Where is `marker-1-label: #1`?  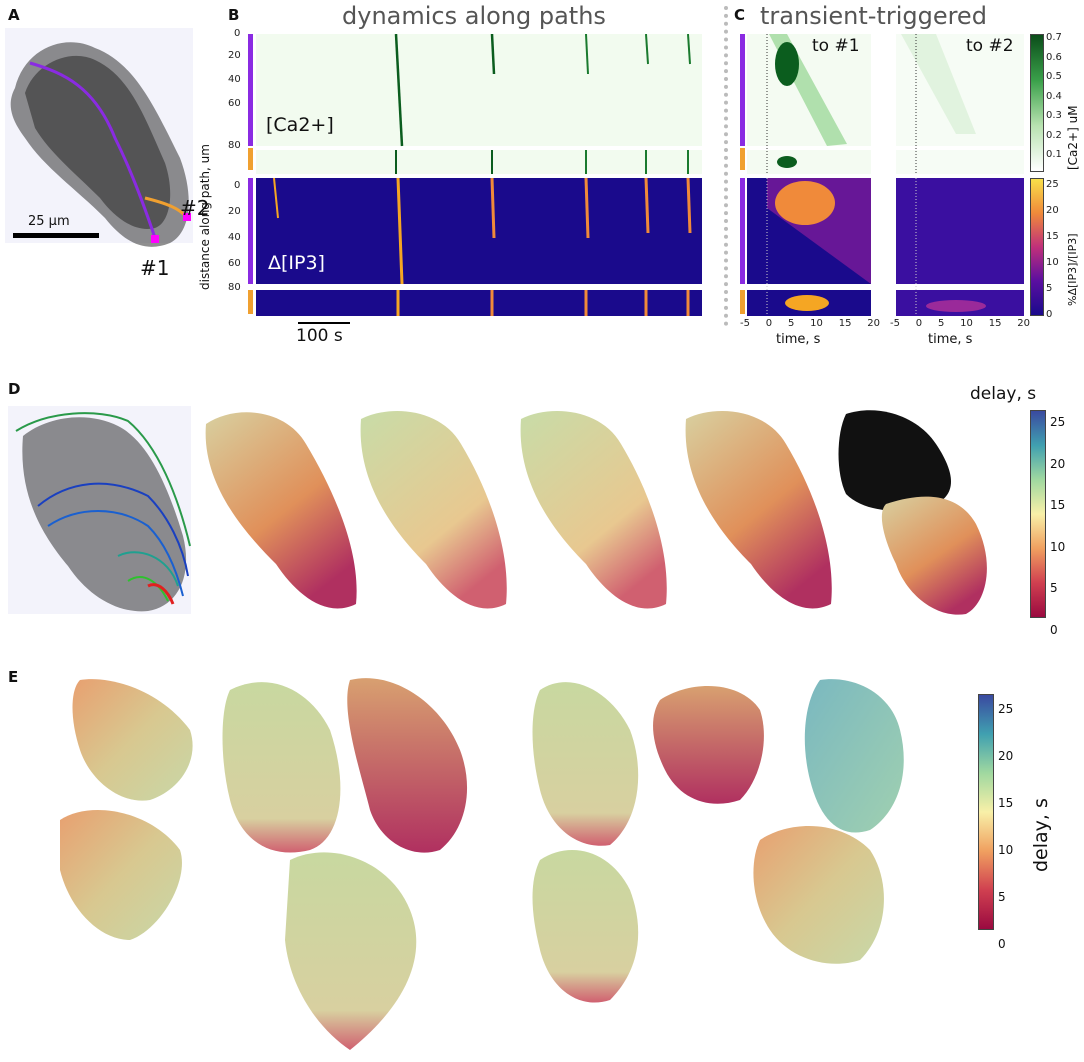 marker-1-label: #1 is located at coordinates (155, 268).